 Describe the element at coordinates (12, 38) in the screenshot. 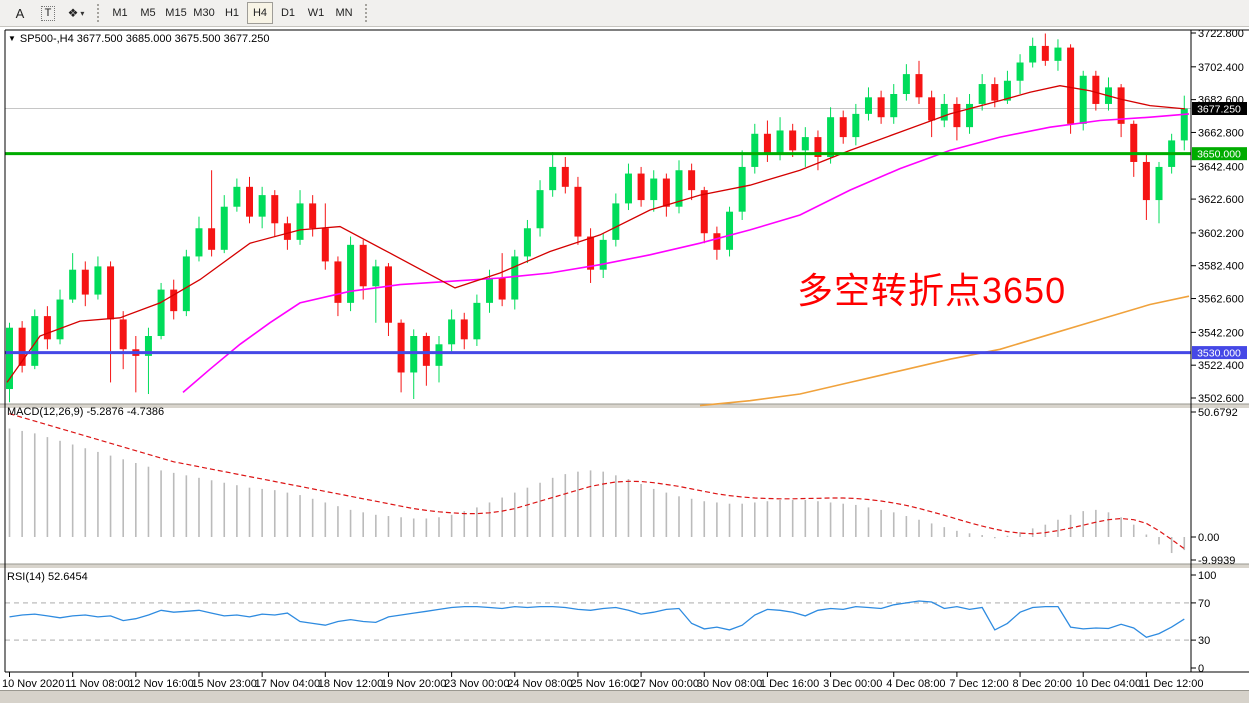

I see `collapse-icon: ▼` at that location.